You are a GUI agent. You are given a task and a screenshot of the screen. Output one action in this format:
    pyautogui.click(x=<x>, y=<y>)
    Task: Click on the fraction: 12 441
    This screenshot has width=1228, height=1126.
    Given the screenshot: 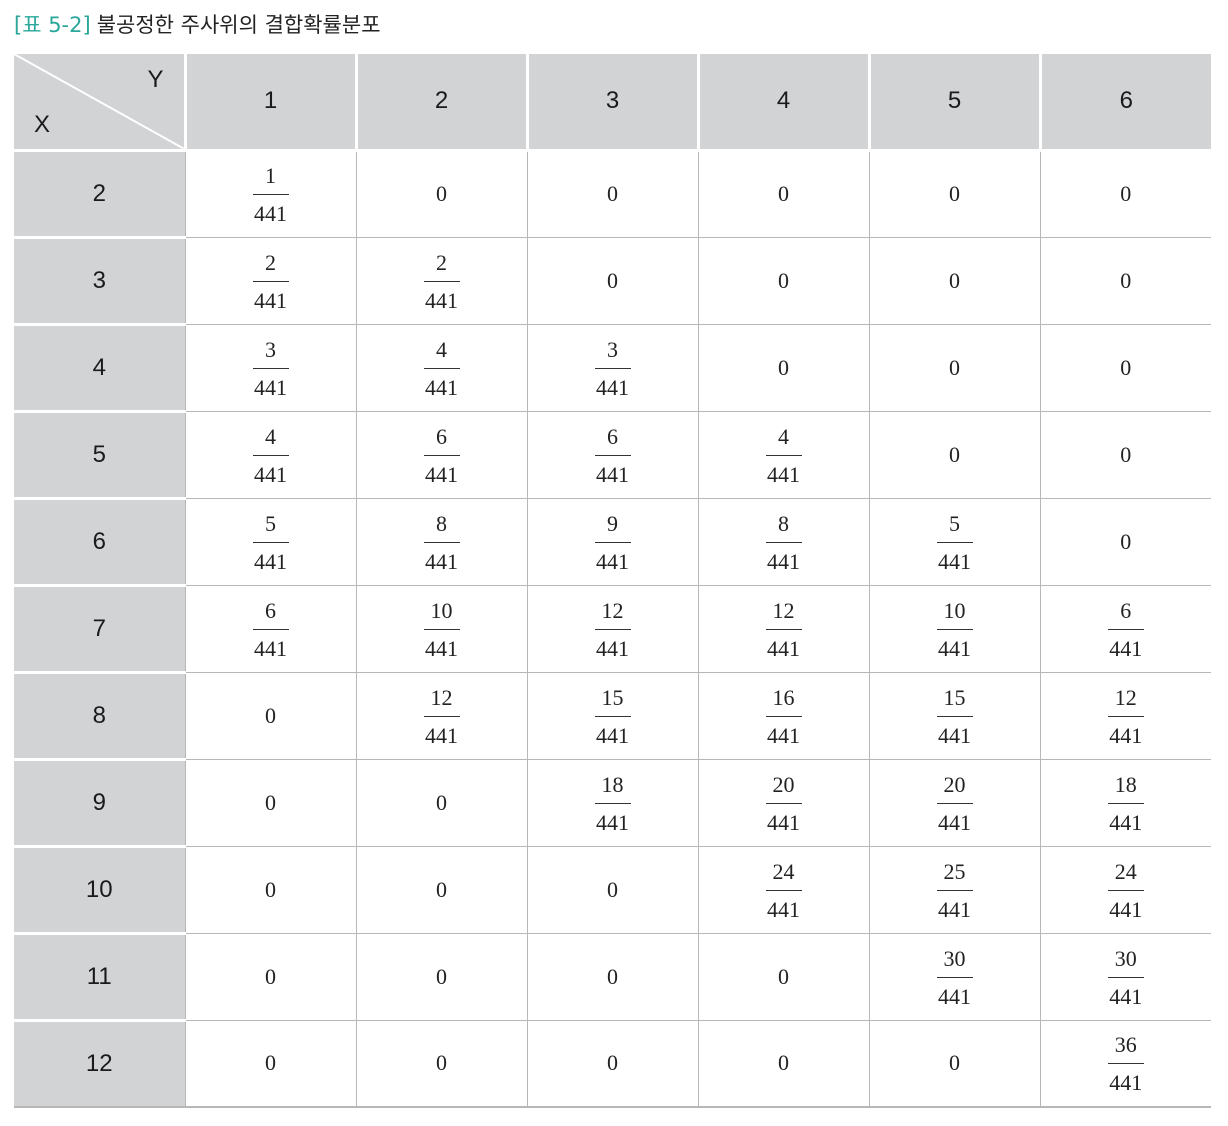 What is the action you would take?
    pyautogui.click(x=612, y=629)
    